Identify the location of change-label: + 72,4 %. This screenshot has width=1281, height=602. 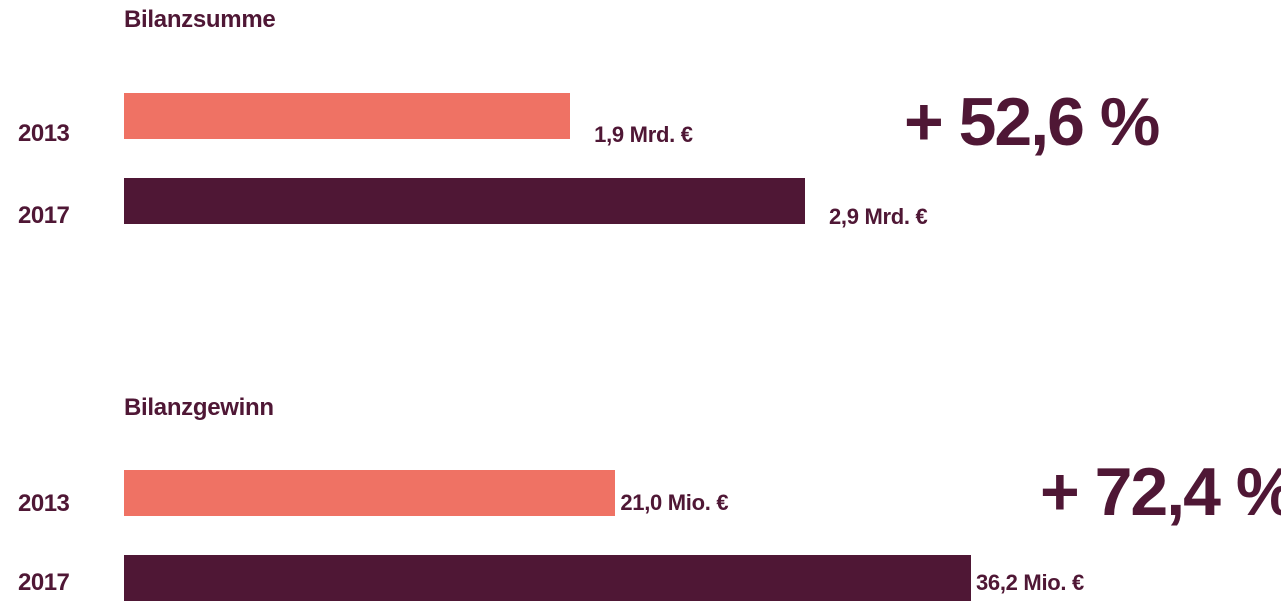
(1160, 492).